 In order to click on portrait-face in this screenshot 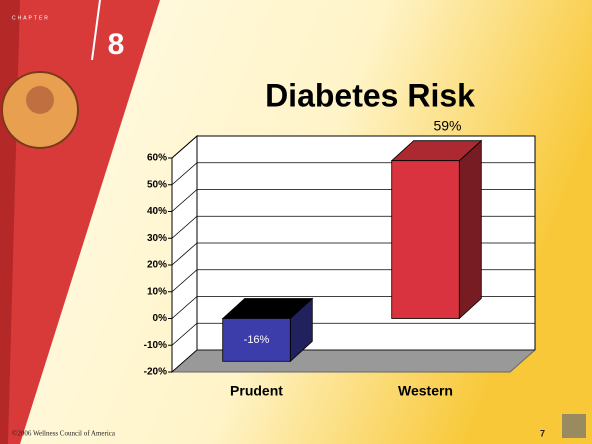, I will do `click(40, 100)`.